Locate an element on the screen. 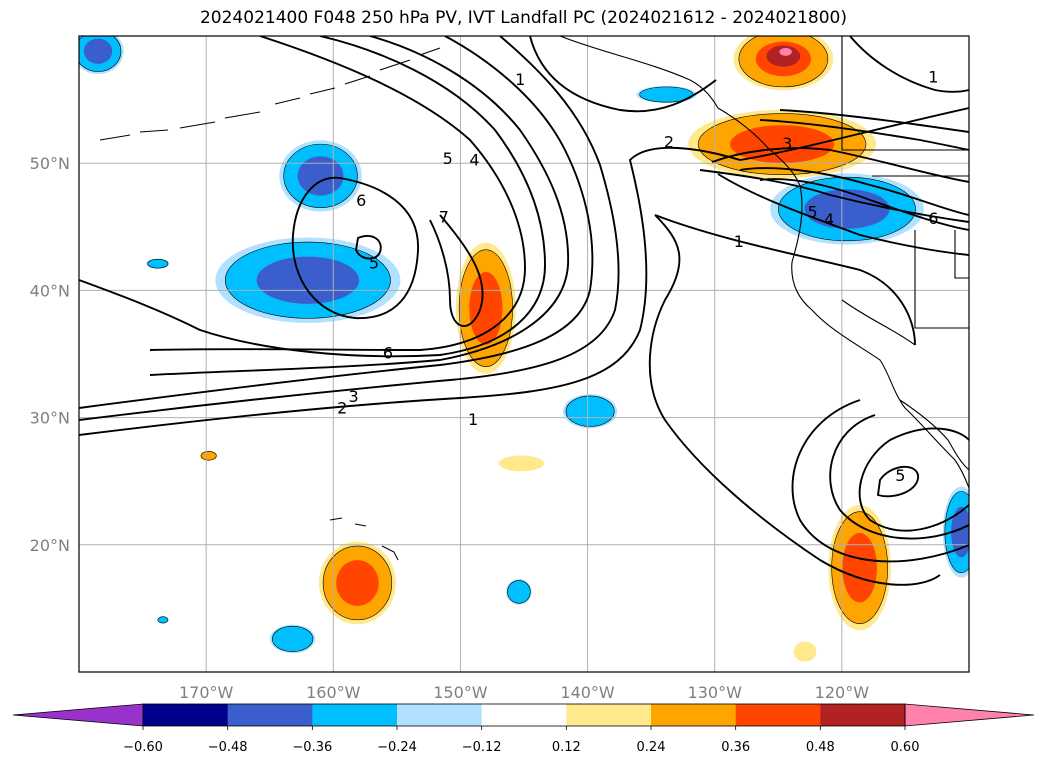 The image size is (1047, 765). longitude-tick-label: 160°W is located at coordinates (333, 692).